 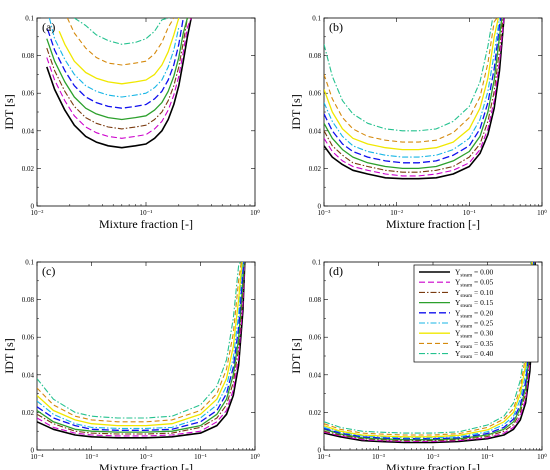 What do you see at coordinates (336, 27) in the screenshot?
I see `panel-label: (b)` at bounding box center [336, 27].